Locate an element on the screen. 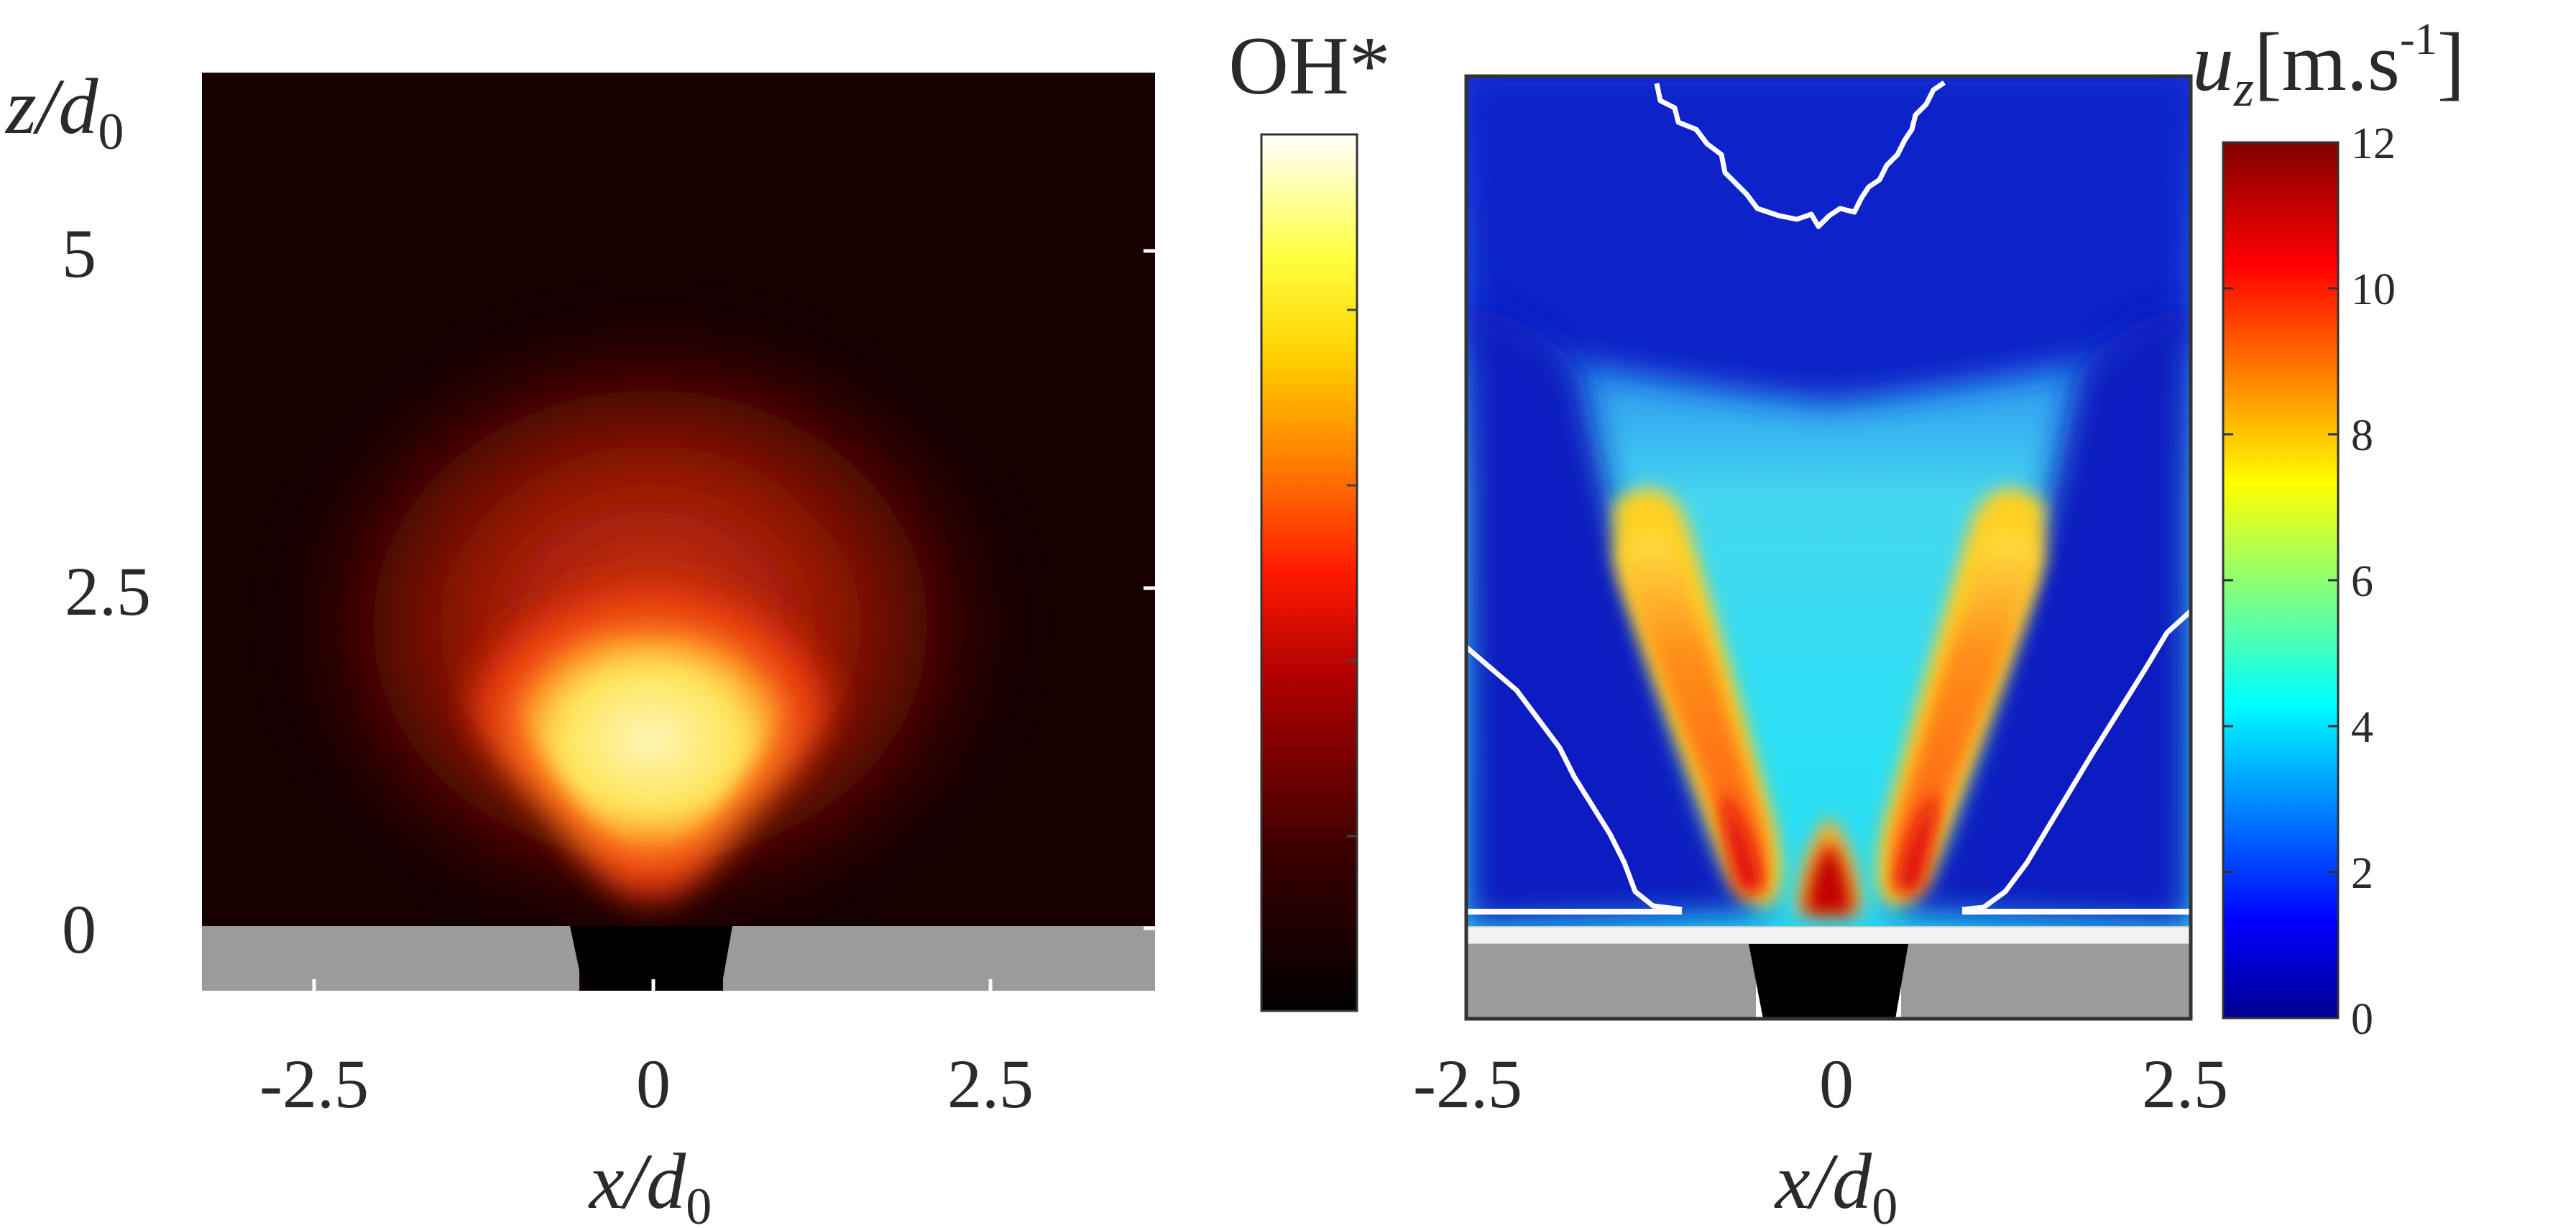 Image resolution: width=2576 pixels, height=1228 pixels. left-xlabel-sub: 0 is located at coordinates (699, 1201).